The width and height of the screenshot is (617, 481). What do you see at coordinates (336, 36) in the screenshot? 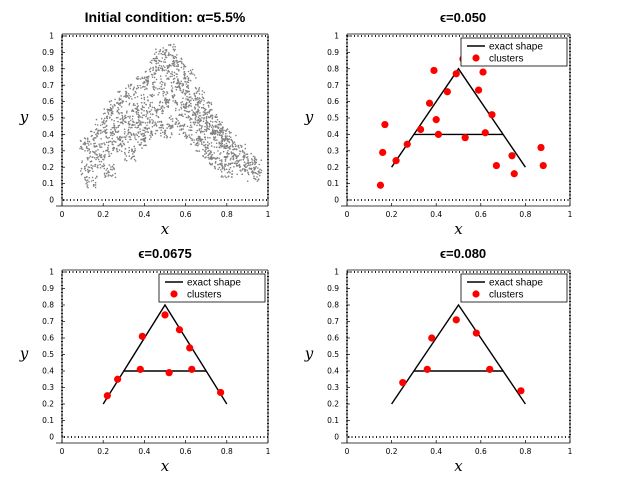
I see `y-tick-label: 1` at bounding box center [336, 36].